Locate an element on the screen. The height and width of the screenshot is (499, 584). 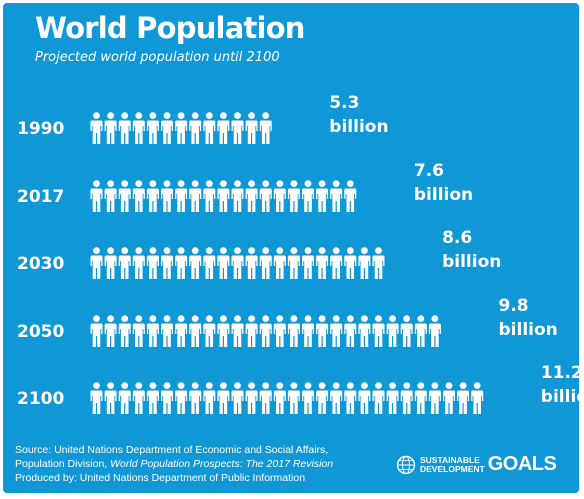
sdg-logo-line1: SUSTAINABLE is located at coordinates (450, 459).